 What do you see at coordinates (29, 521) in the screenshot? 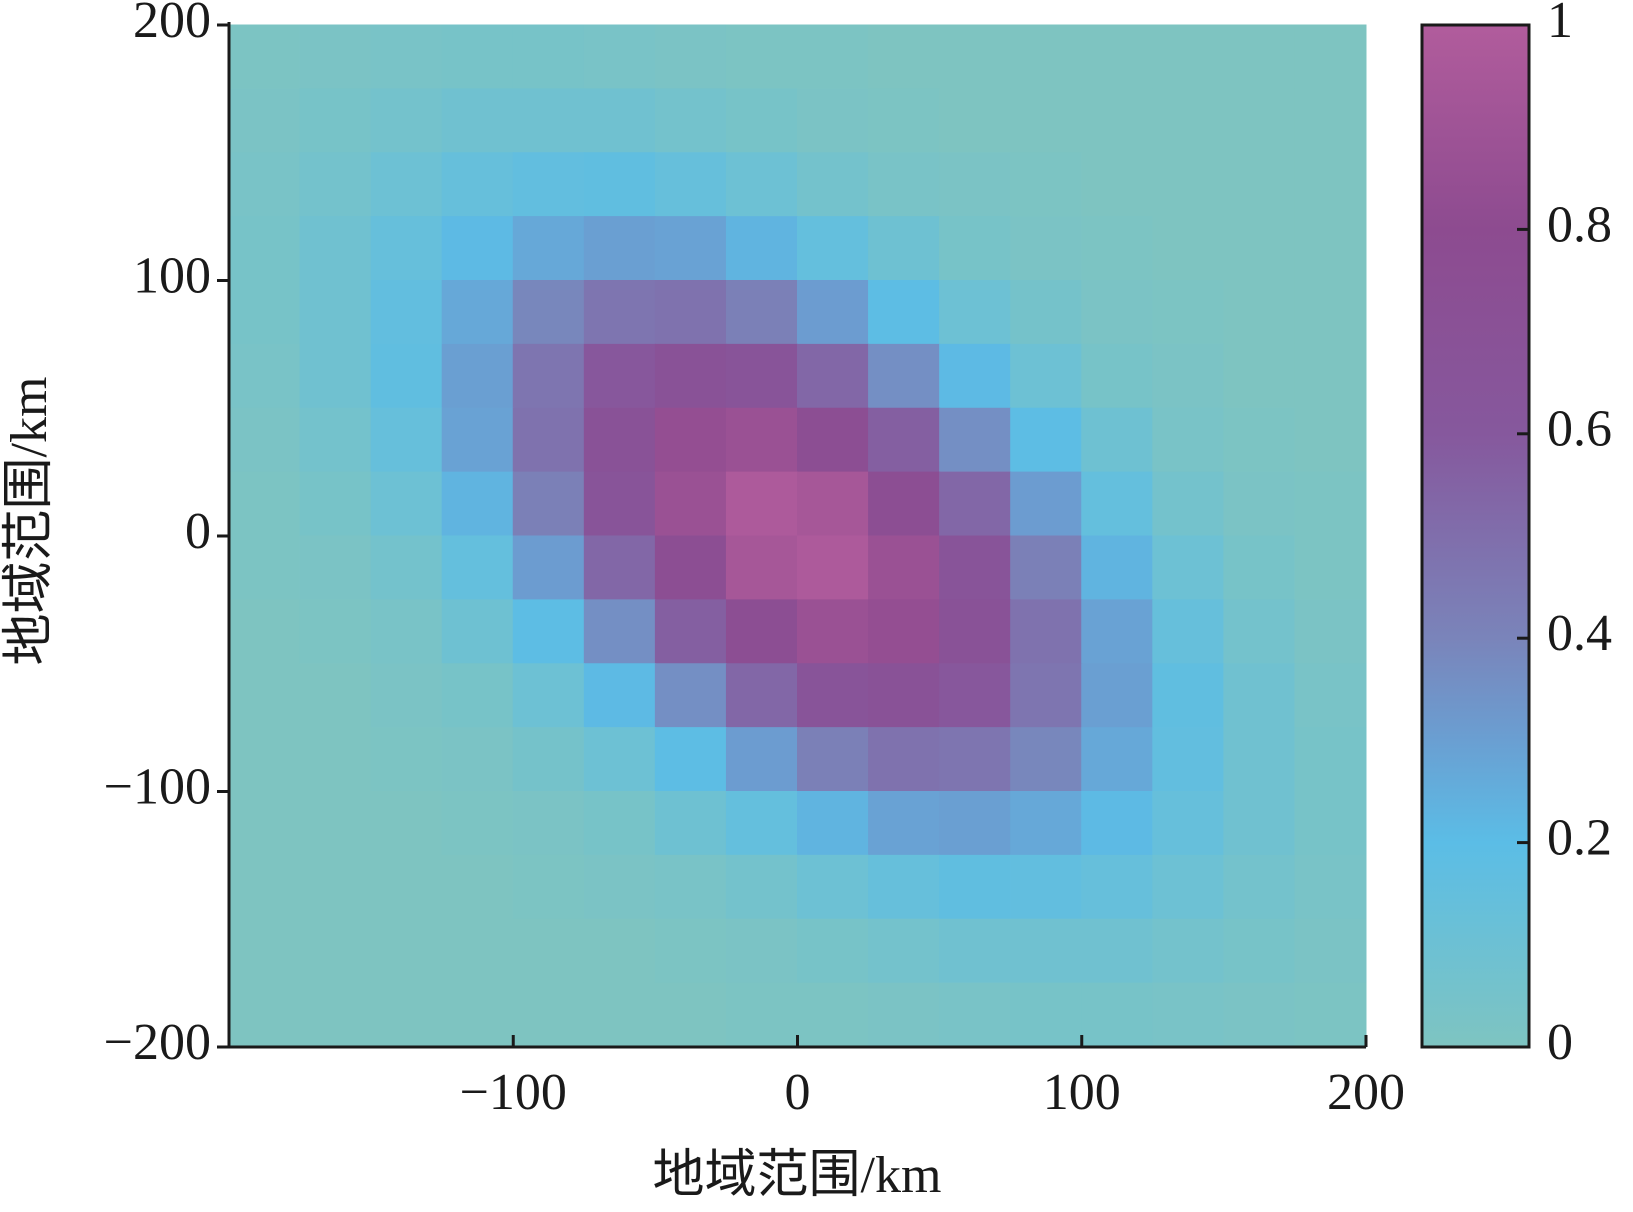
I see `y-axis-label: 地域范围/km` at bounding box center [29, 521].